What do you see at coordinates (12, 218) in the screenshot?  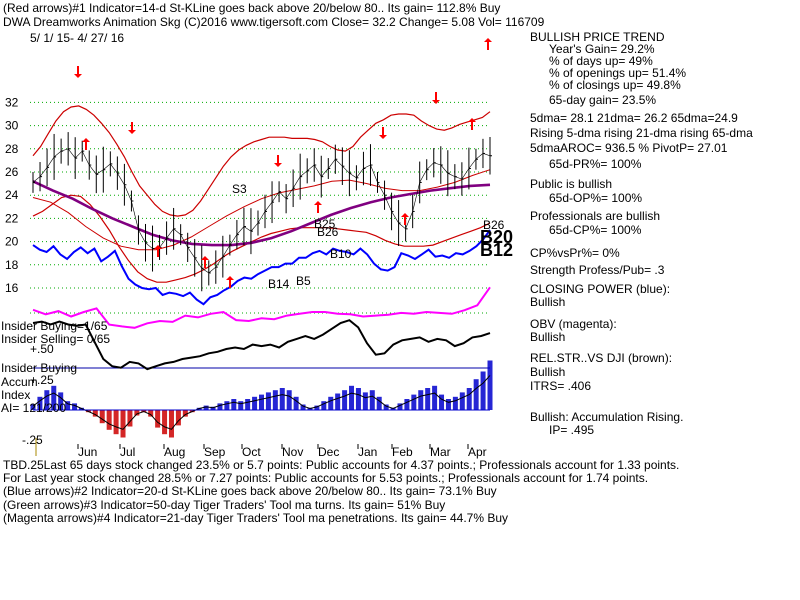 I see `y-tick-label: 22` at bounding box center [12, 218].